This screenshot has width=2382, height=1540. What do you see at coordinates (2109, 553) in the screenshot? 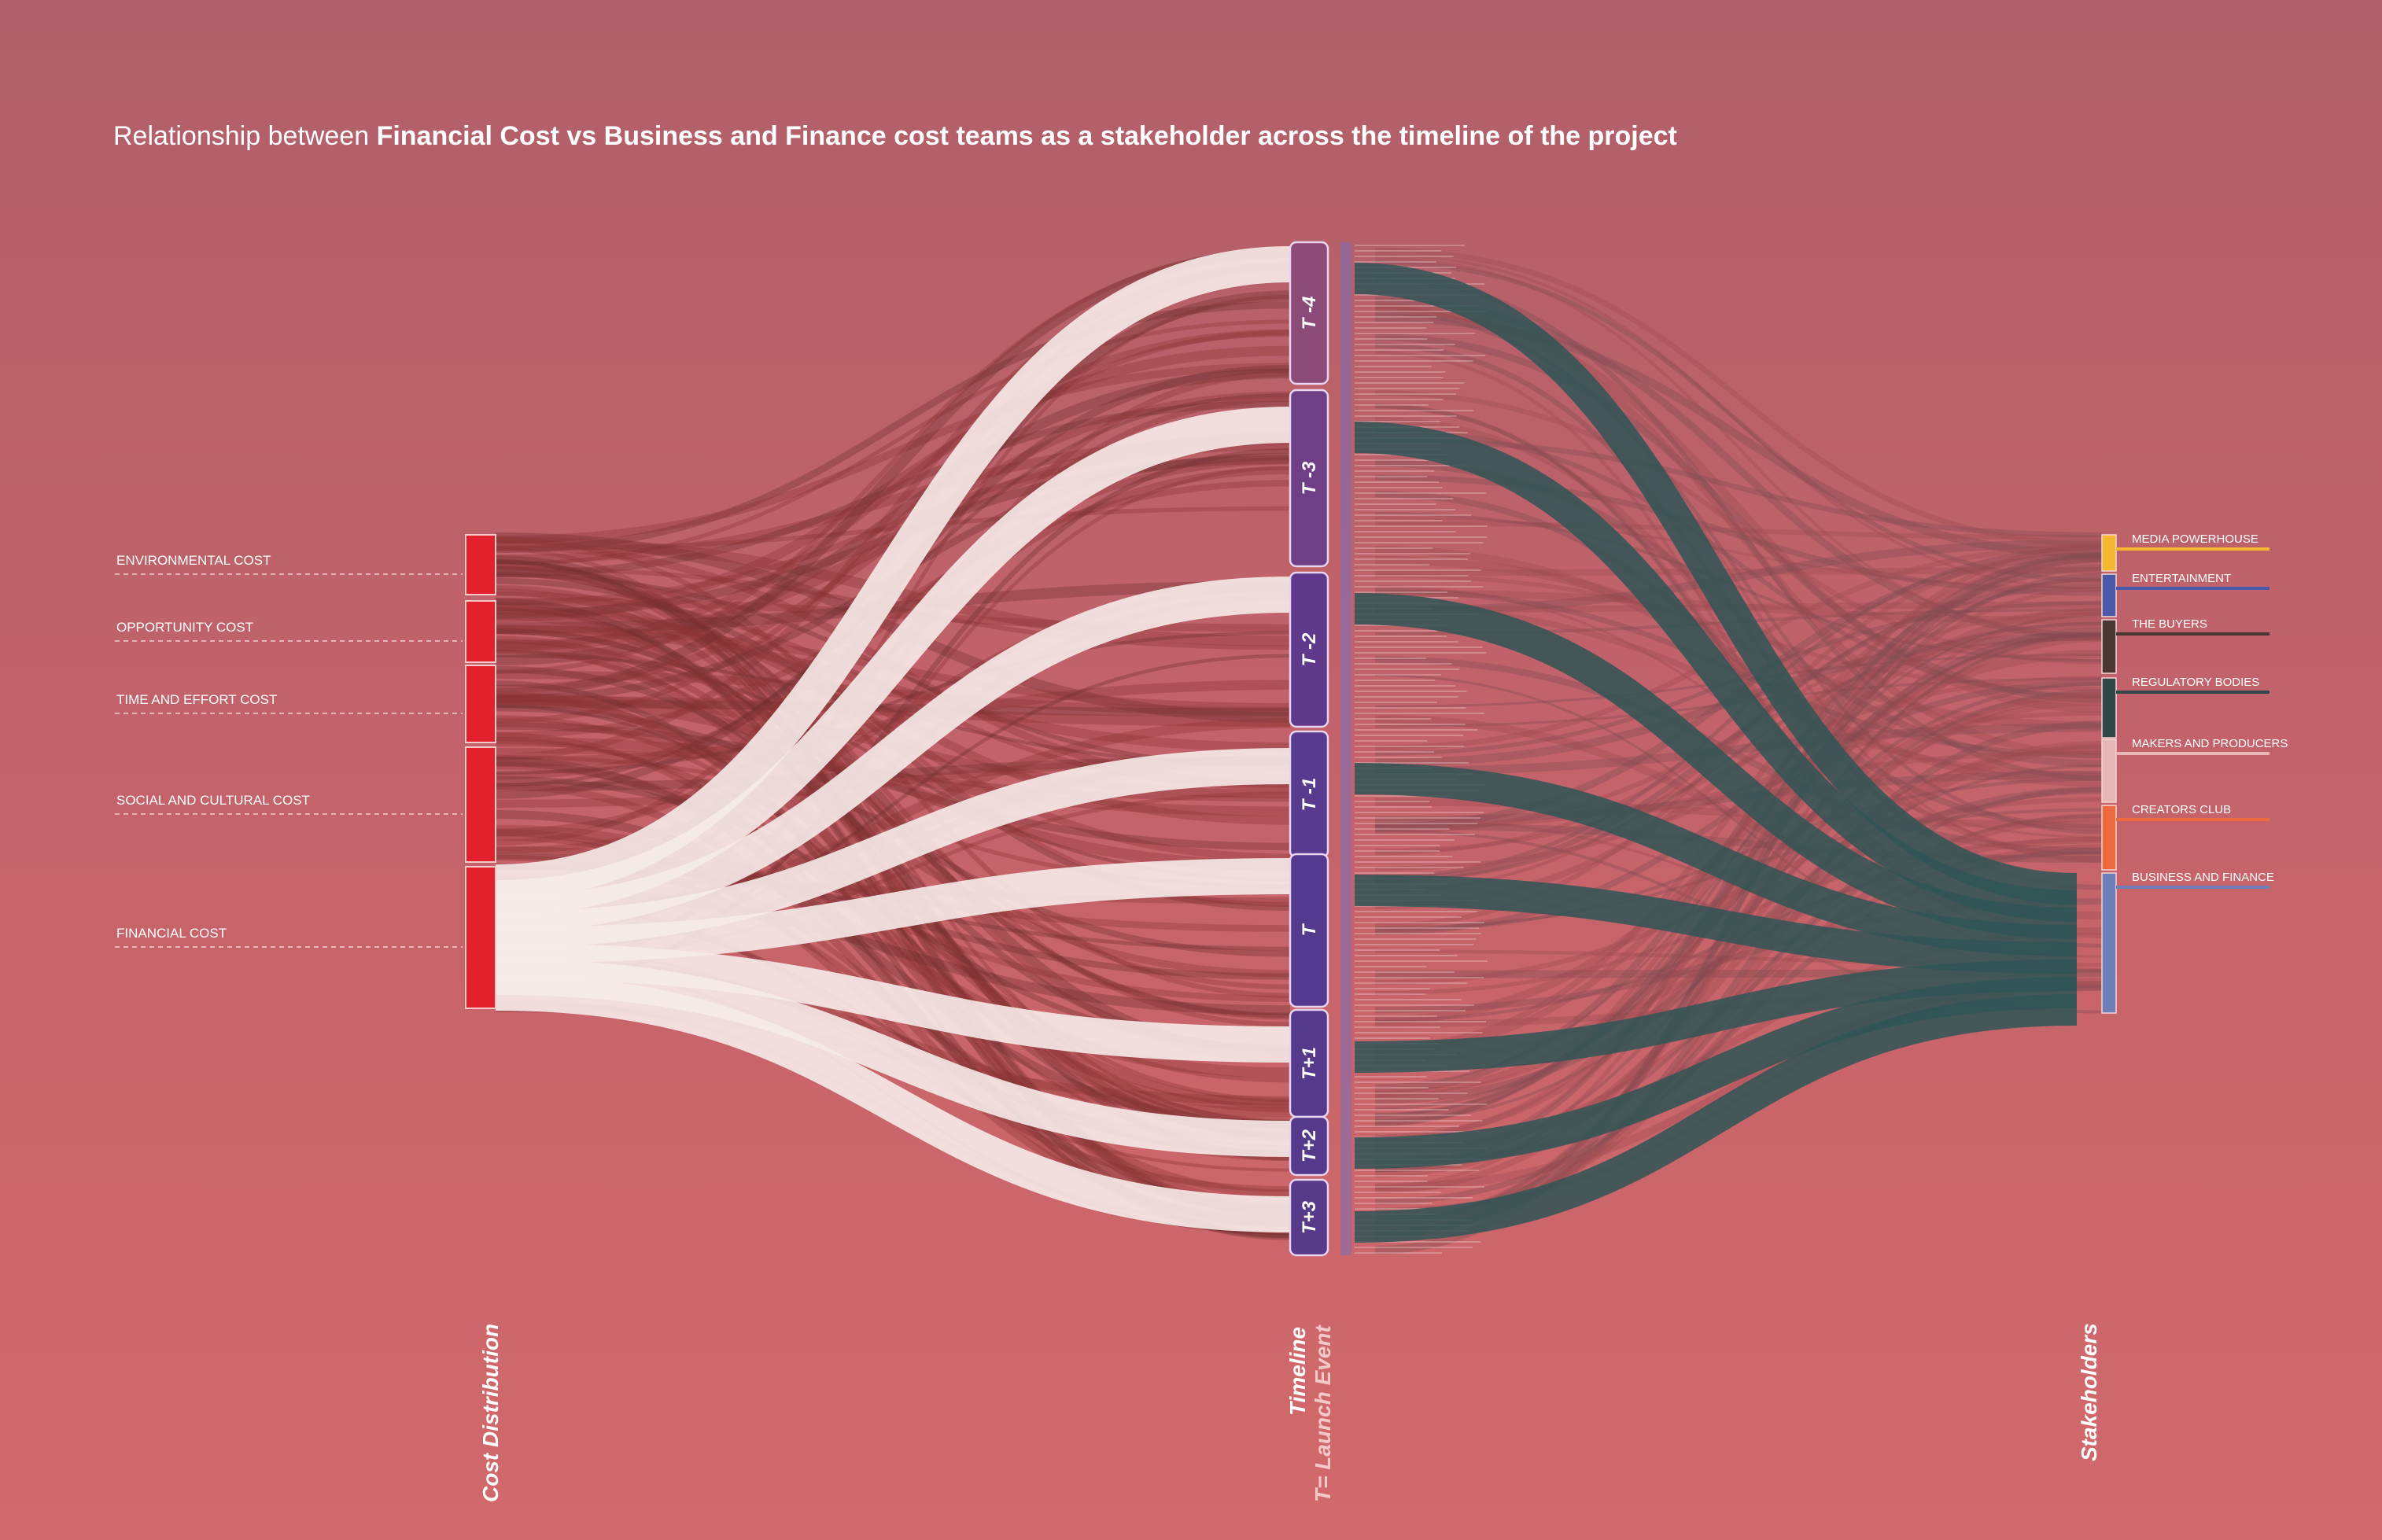
I see `stakeholder-node-media-powerhouse` at bounding box center [2109, 553].